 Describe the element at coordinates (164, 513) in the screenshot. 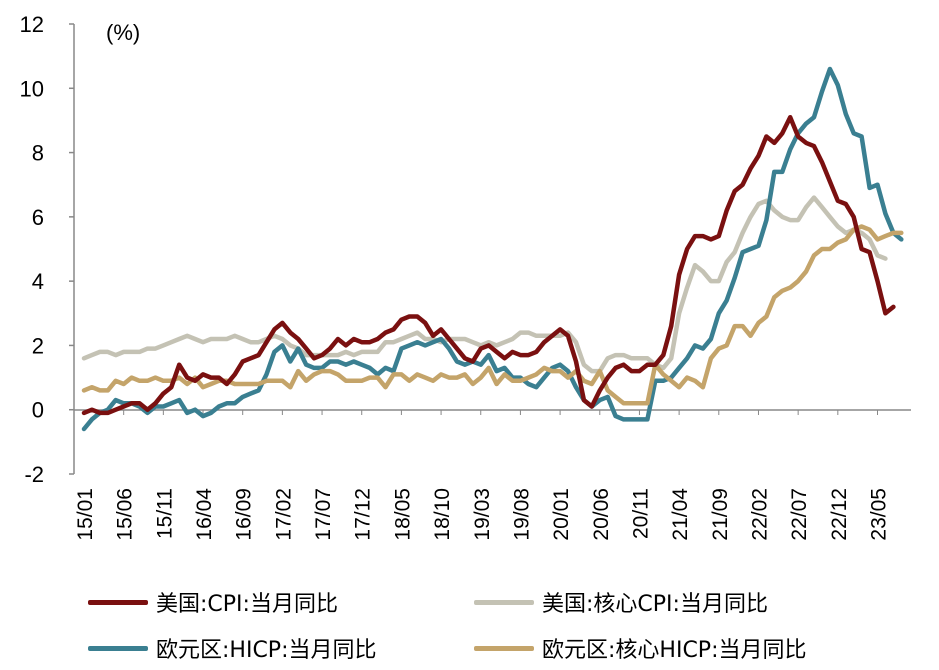

I see `x-tick-label: 15/11` at that location.